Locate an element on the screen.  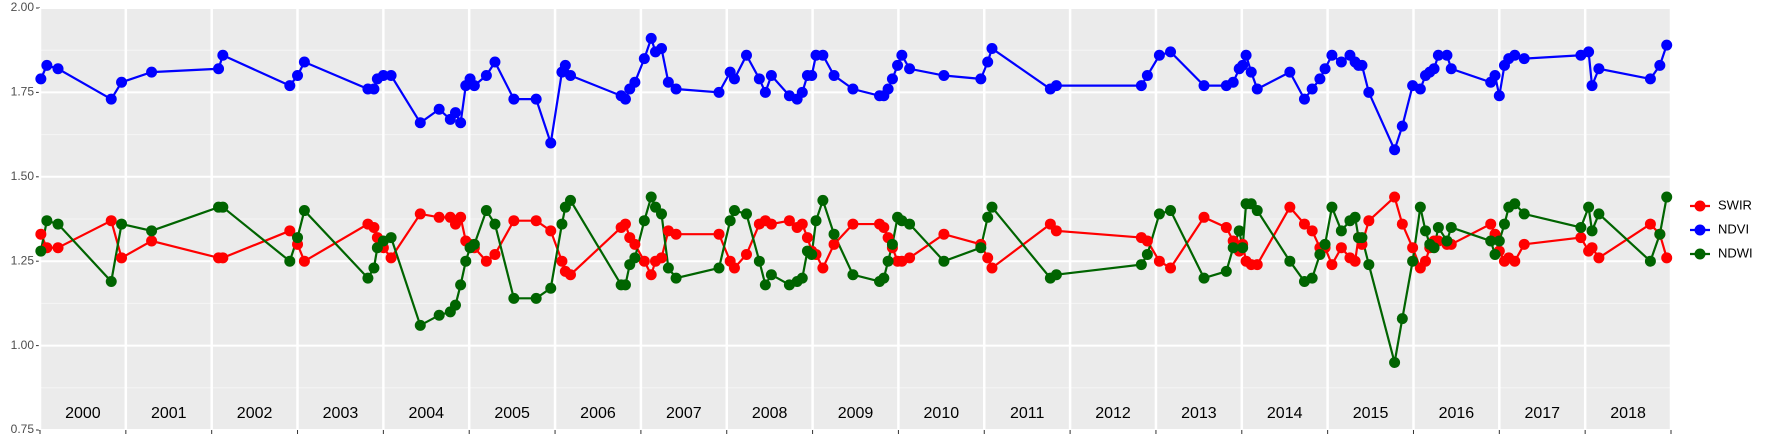
year-label: 2005 is located at coordinates (512, 413).